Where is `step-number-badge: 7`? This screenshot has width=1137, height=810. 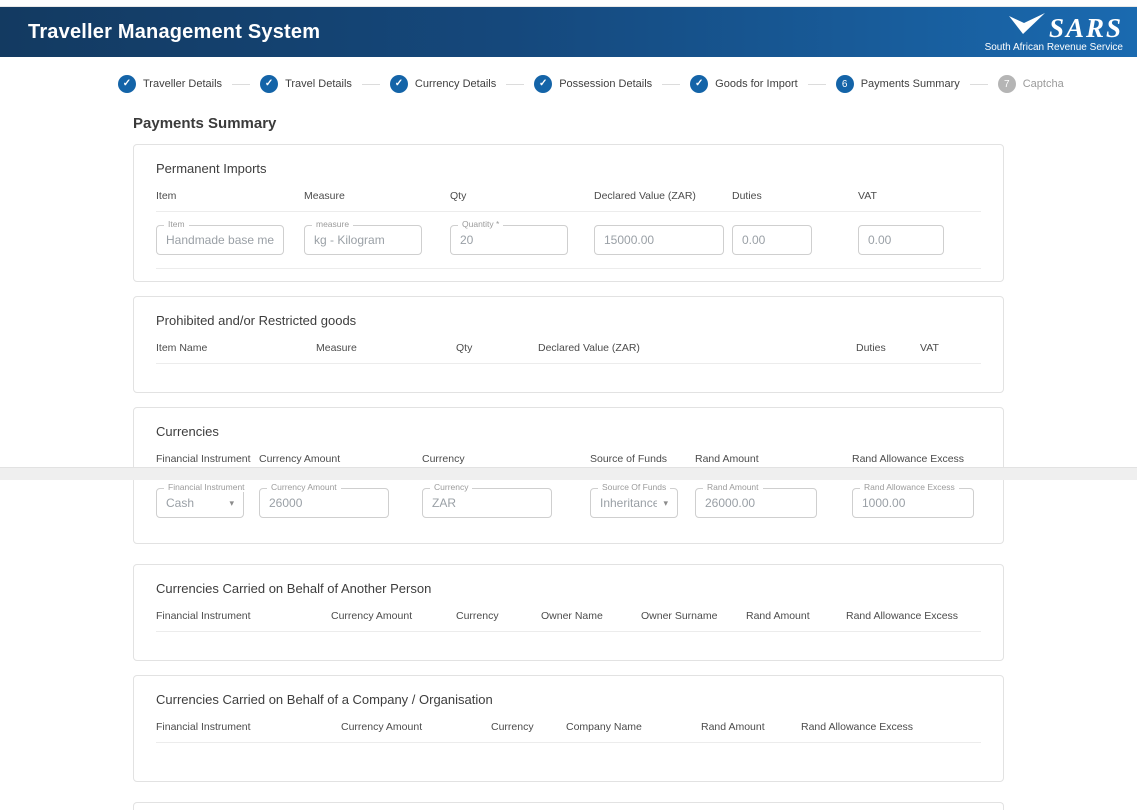
step-number-badge: 7 is located at coordinates (1006, 84).